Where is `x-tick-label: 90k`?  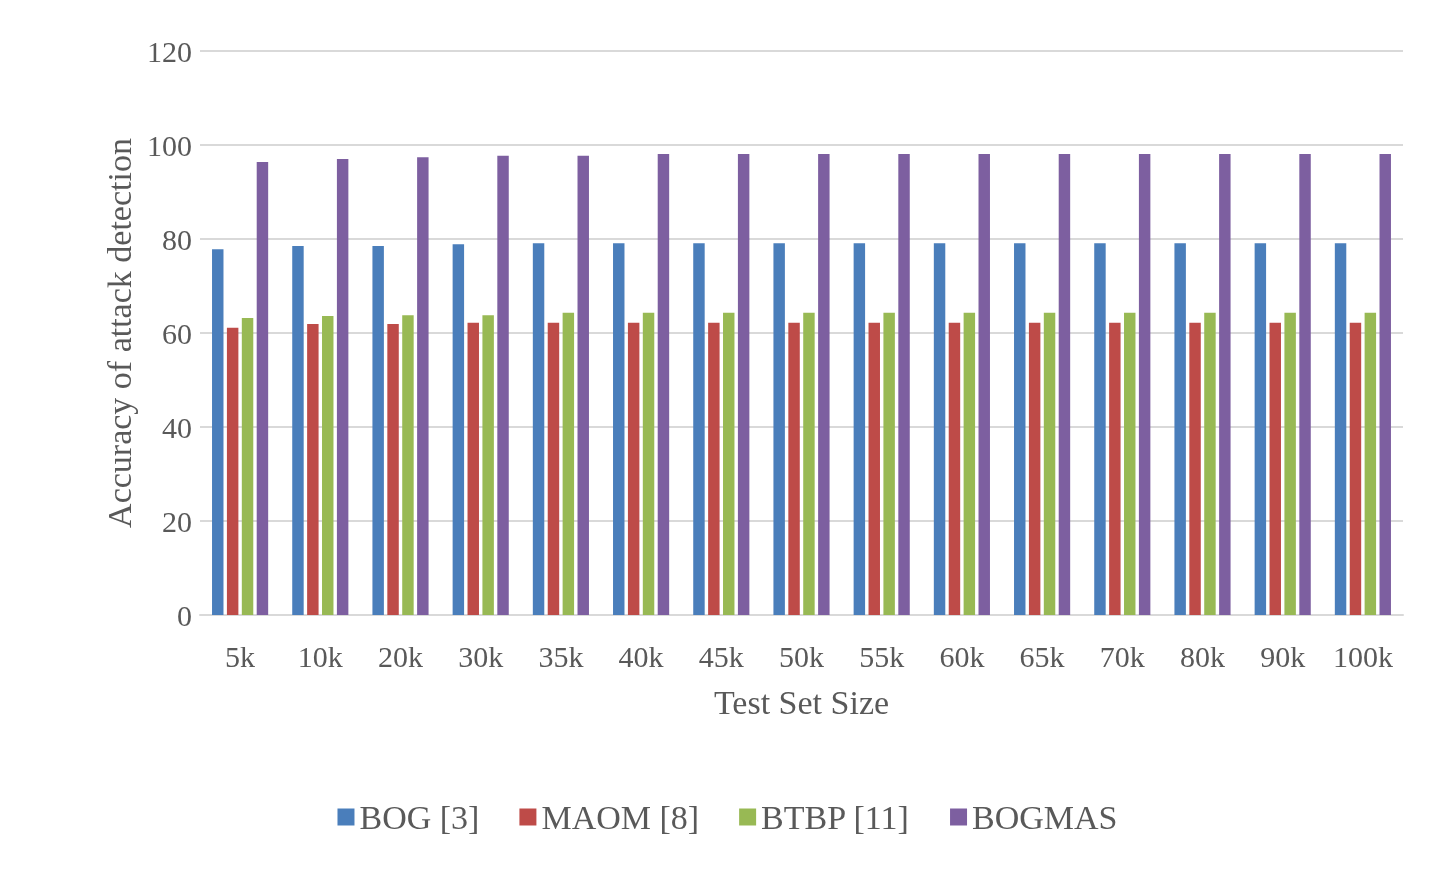
x-tick-label: 90k is located at coordinates (1283, 656).